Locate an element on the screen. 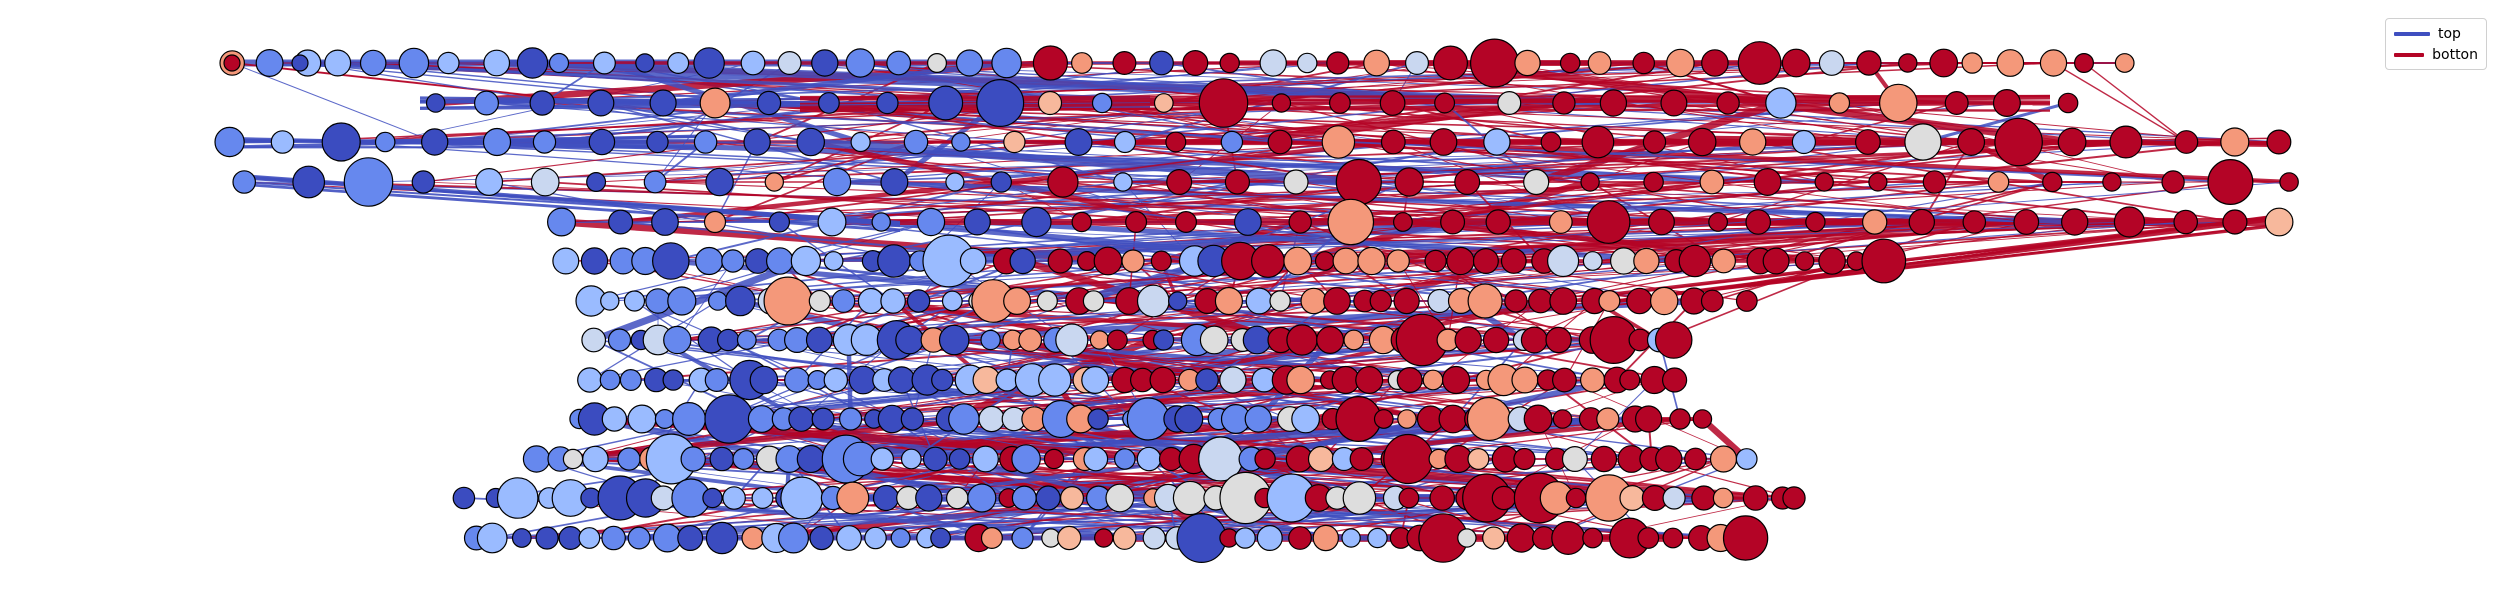  edge-bundle is located at coordinates (1935, 260).